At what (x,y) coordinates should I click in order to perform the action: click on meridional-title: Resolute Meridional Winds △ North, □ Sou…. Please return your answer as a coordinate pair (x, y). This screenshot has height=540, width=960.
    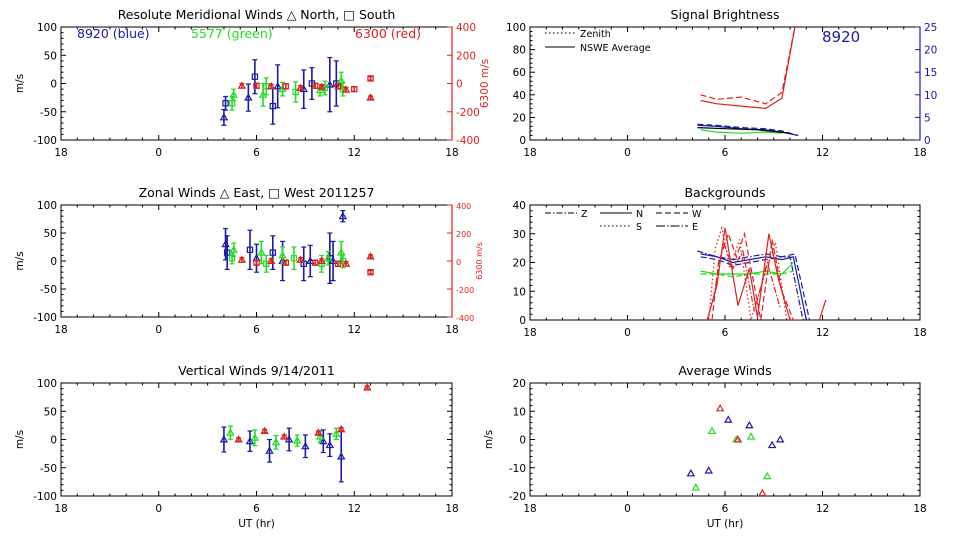
    Looking at the image, I should click on (257, 14).